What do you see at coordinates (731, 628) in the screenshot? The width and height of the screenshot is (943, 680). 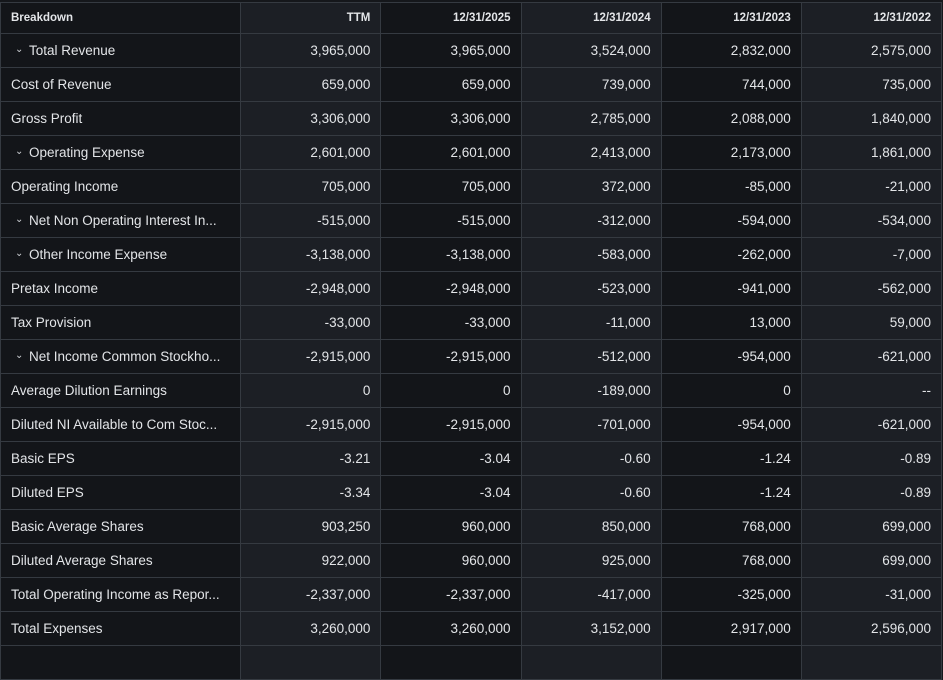 I see `value-cell: 2,917,000` at bounding box center [731, 628].